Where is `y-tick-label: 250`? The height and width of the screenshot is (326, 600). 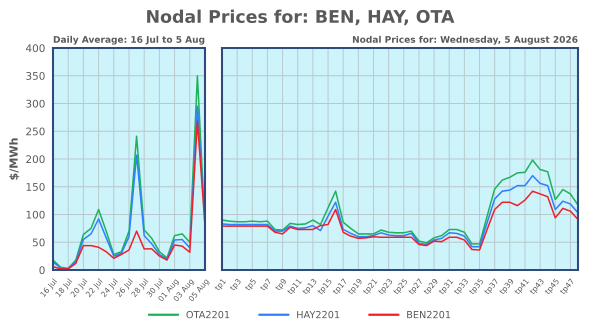 y-tick-label: 250 is located at coordinates (35, 131).